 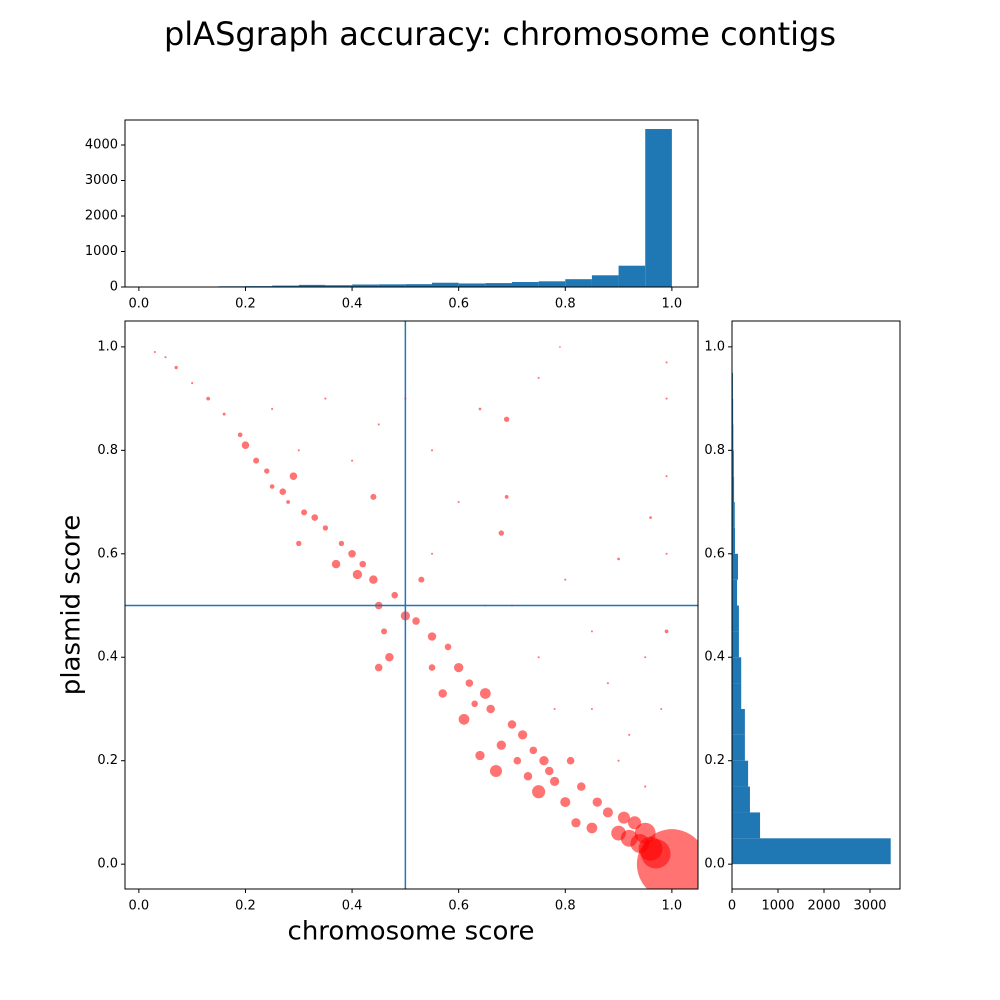 What do you see at coordinates (72, 605) in the screenshot?
I see `y-axis-label: plasmid score` at bounding box center [72, 605].